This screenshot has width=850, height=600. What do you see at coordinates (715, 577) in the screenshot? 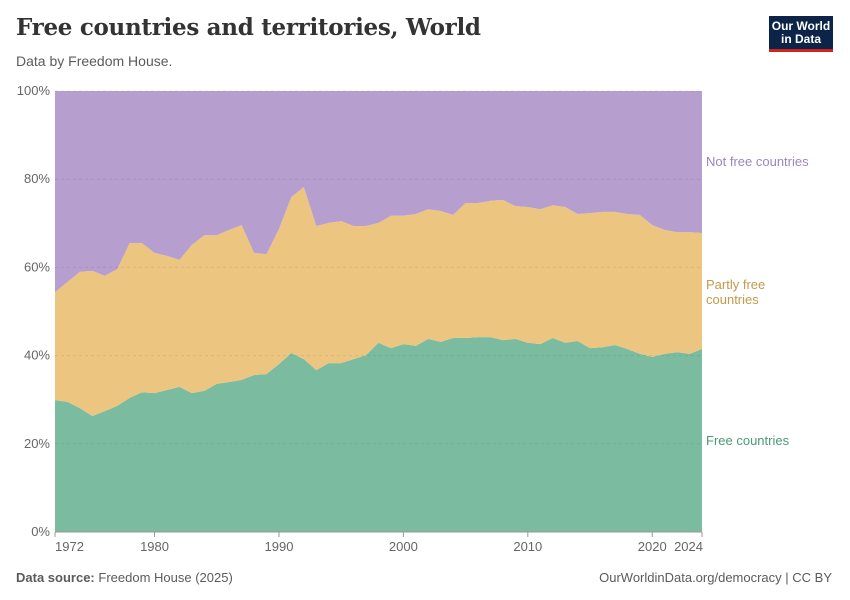
I see `footer-link: OurWorldinData.org/democracy | CC BY` at bounding box center [715, 577].